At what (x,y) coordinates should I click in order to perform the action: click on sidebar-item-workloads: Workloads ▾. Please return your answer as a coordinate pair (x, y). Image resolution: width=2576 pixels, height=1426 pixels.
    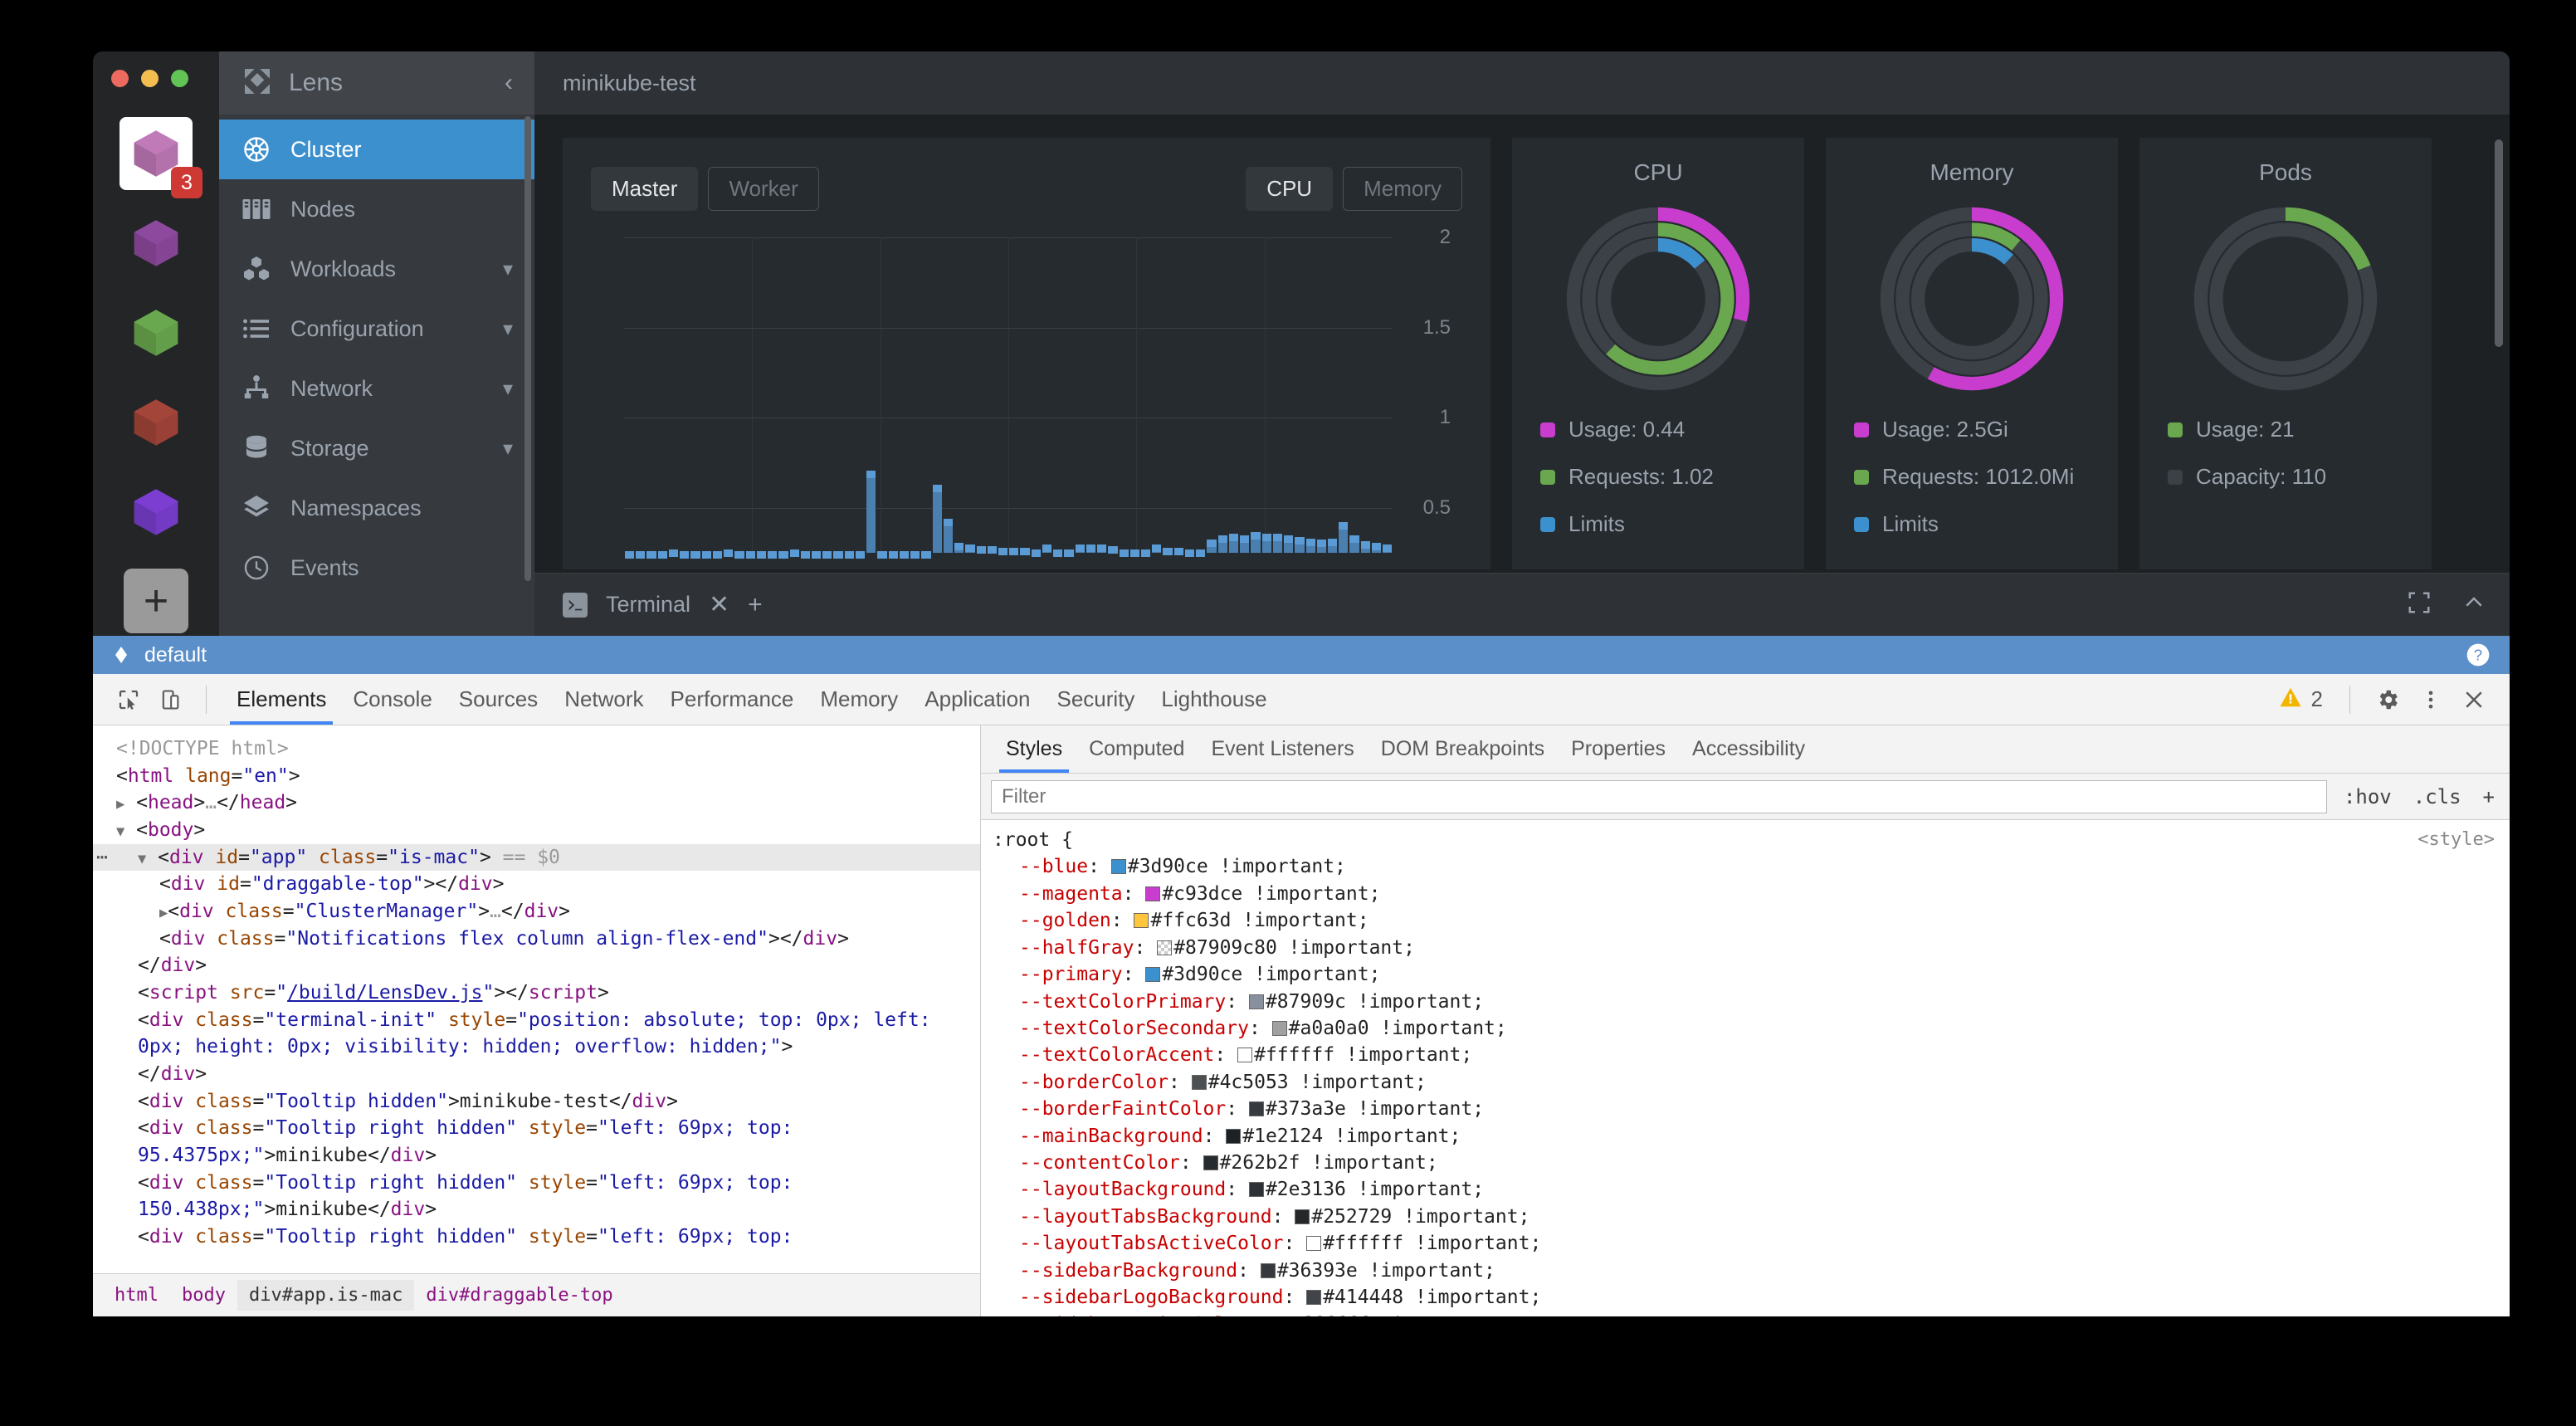
    Looking at the image, I should click on (377, 269).